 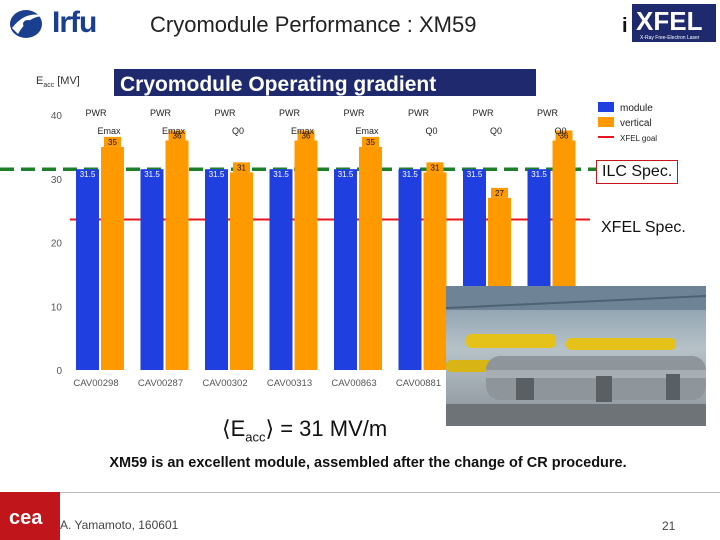 I want to click on irfu-swoosh-icon, so click(x=27, y=24).